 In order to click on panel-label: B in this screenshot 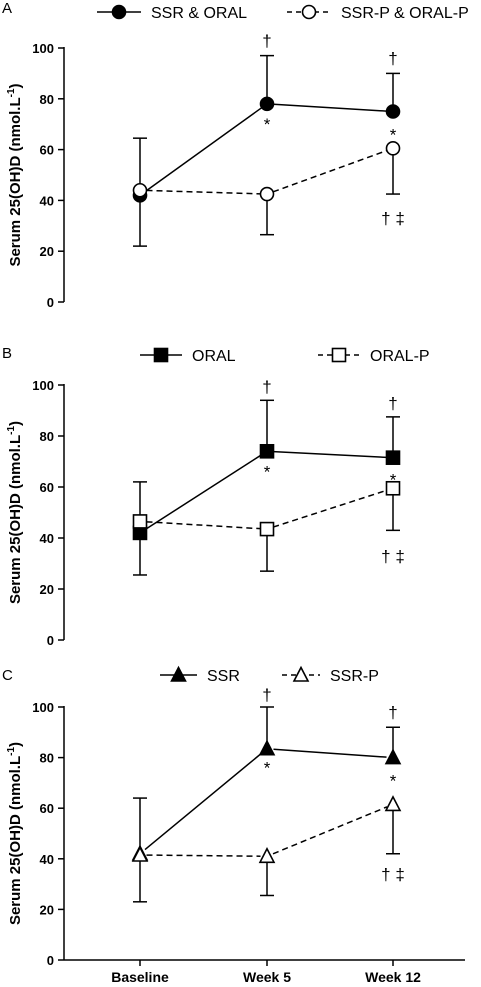, I will do `click(7, 353)`.